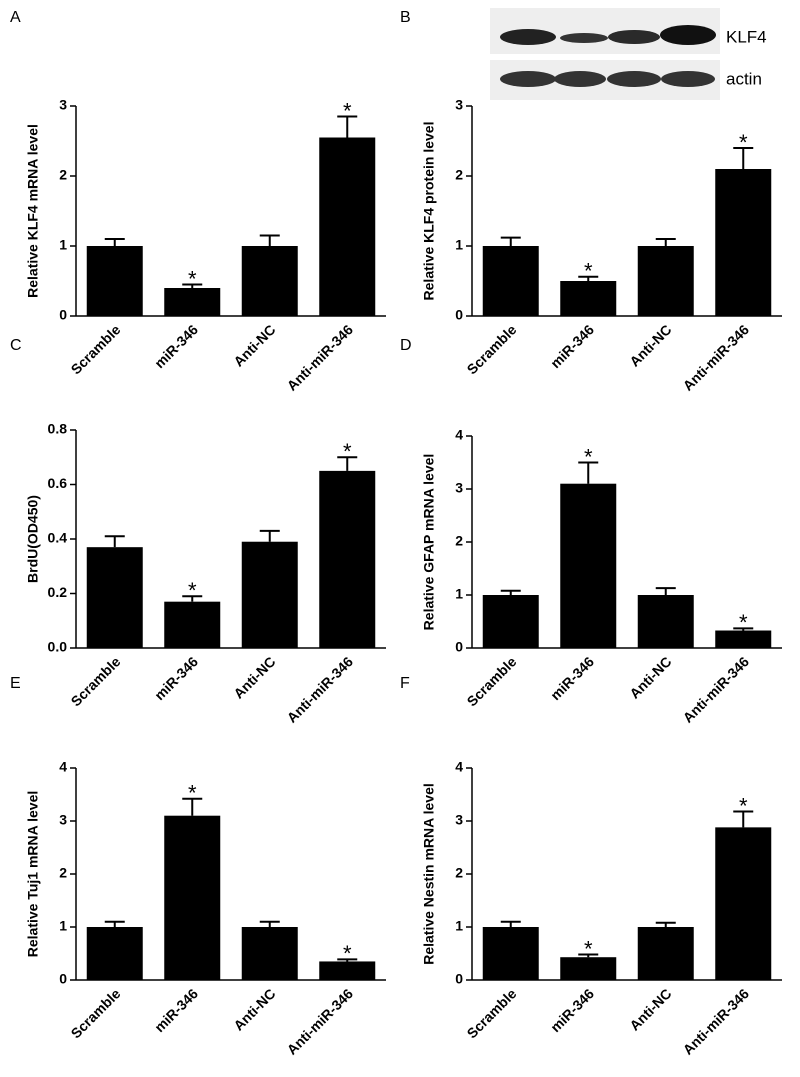 Image resolution: width=800 pixels, height=1077 pixels. I want to click on y-tick-label: 0.4, so click(58, 538).